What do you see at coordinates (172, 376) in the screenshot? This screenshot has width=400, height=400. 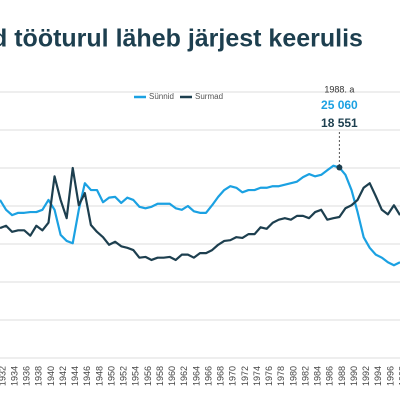 I see `x-tick-label: 1960` at bounding box center [172, 376].